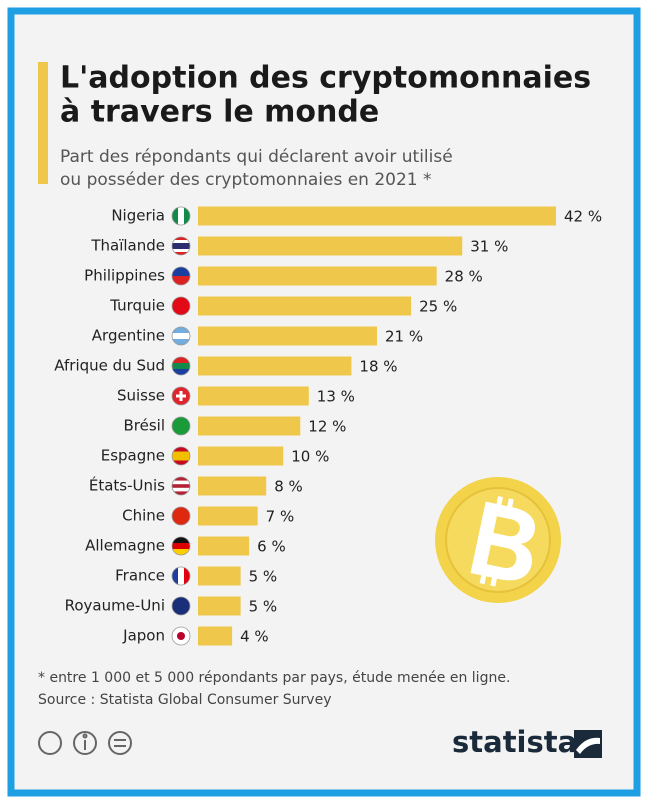  I want to click on data-label: 21 %, so click(404, 337).